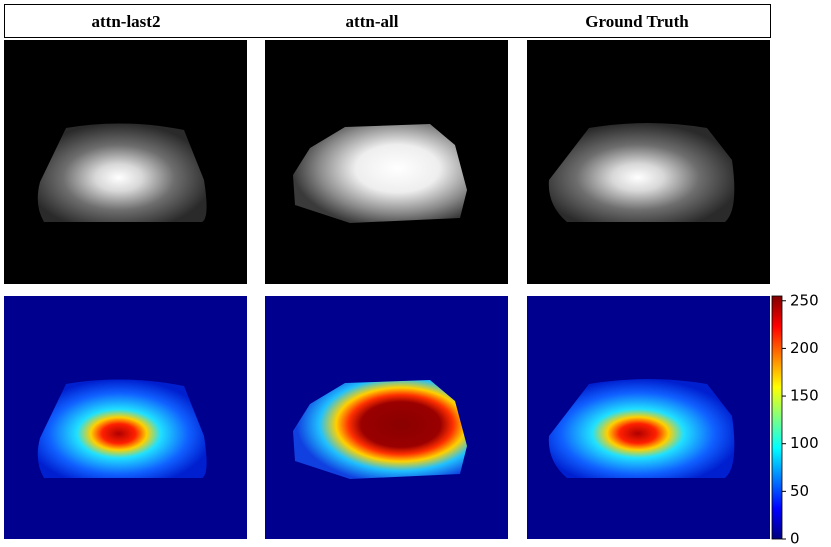  What do you see at coordinates (804, 348) in the screenshot?
I see `tick-label: 200` at bounding box center [804, 348].